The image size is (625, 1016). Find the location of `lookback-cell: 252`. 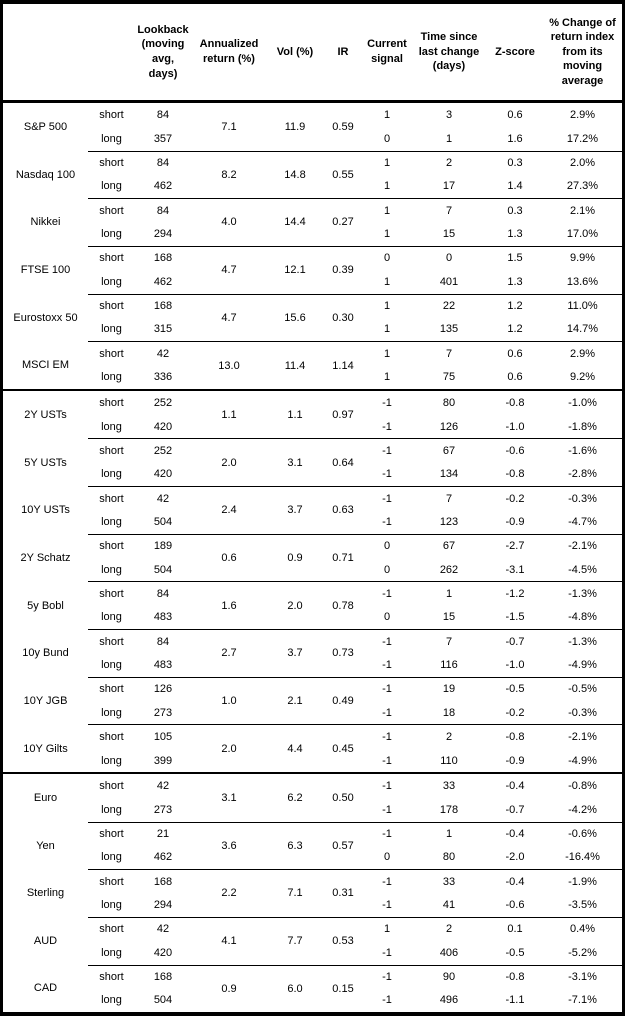

lookback-cell: 252 is located at coordinates (163, 451).